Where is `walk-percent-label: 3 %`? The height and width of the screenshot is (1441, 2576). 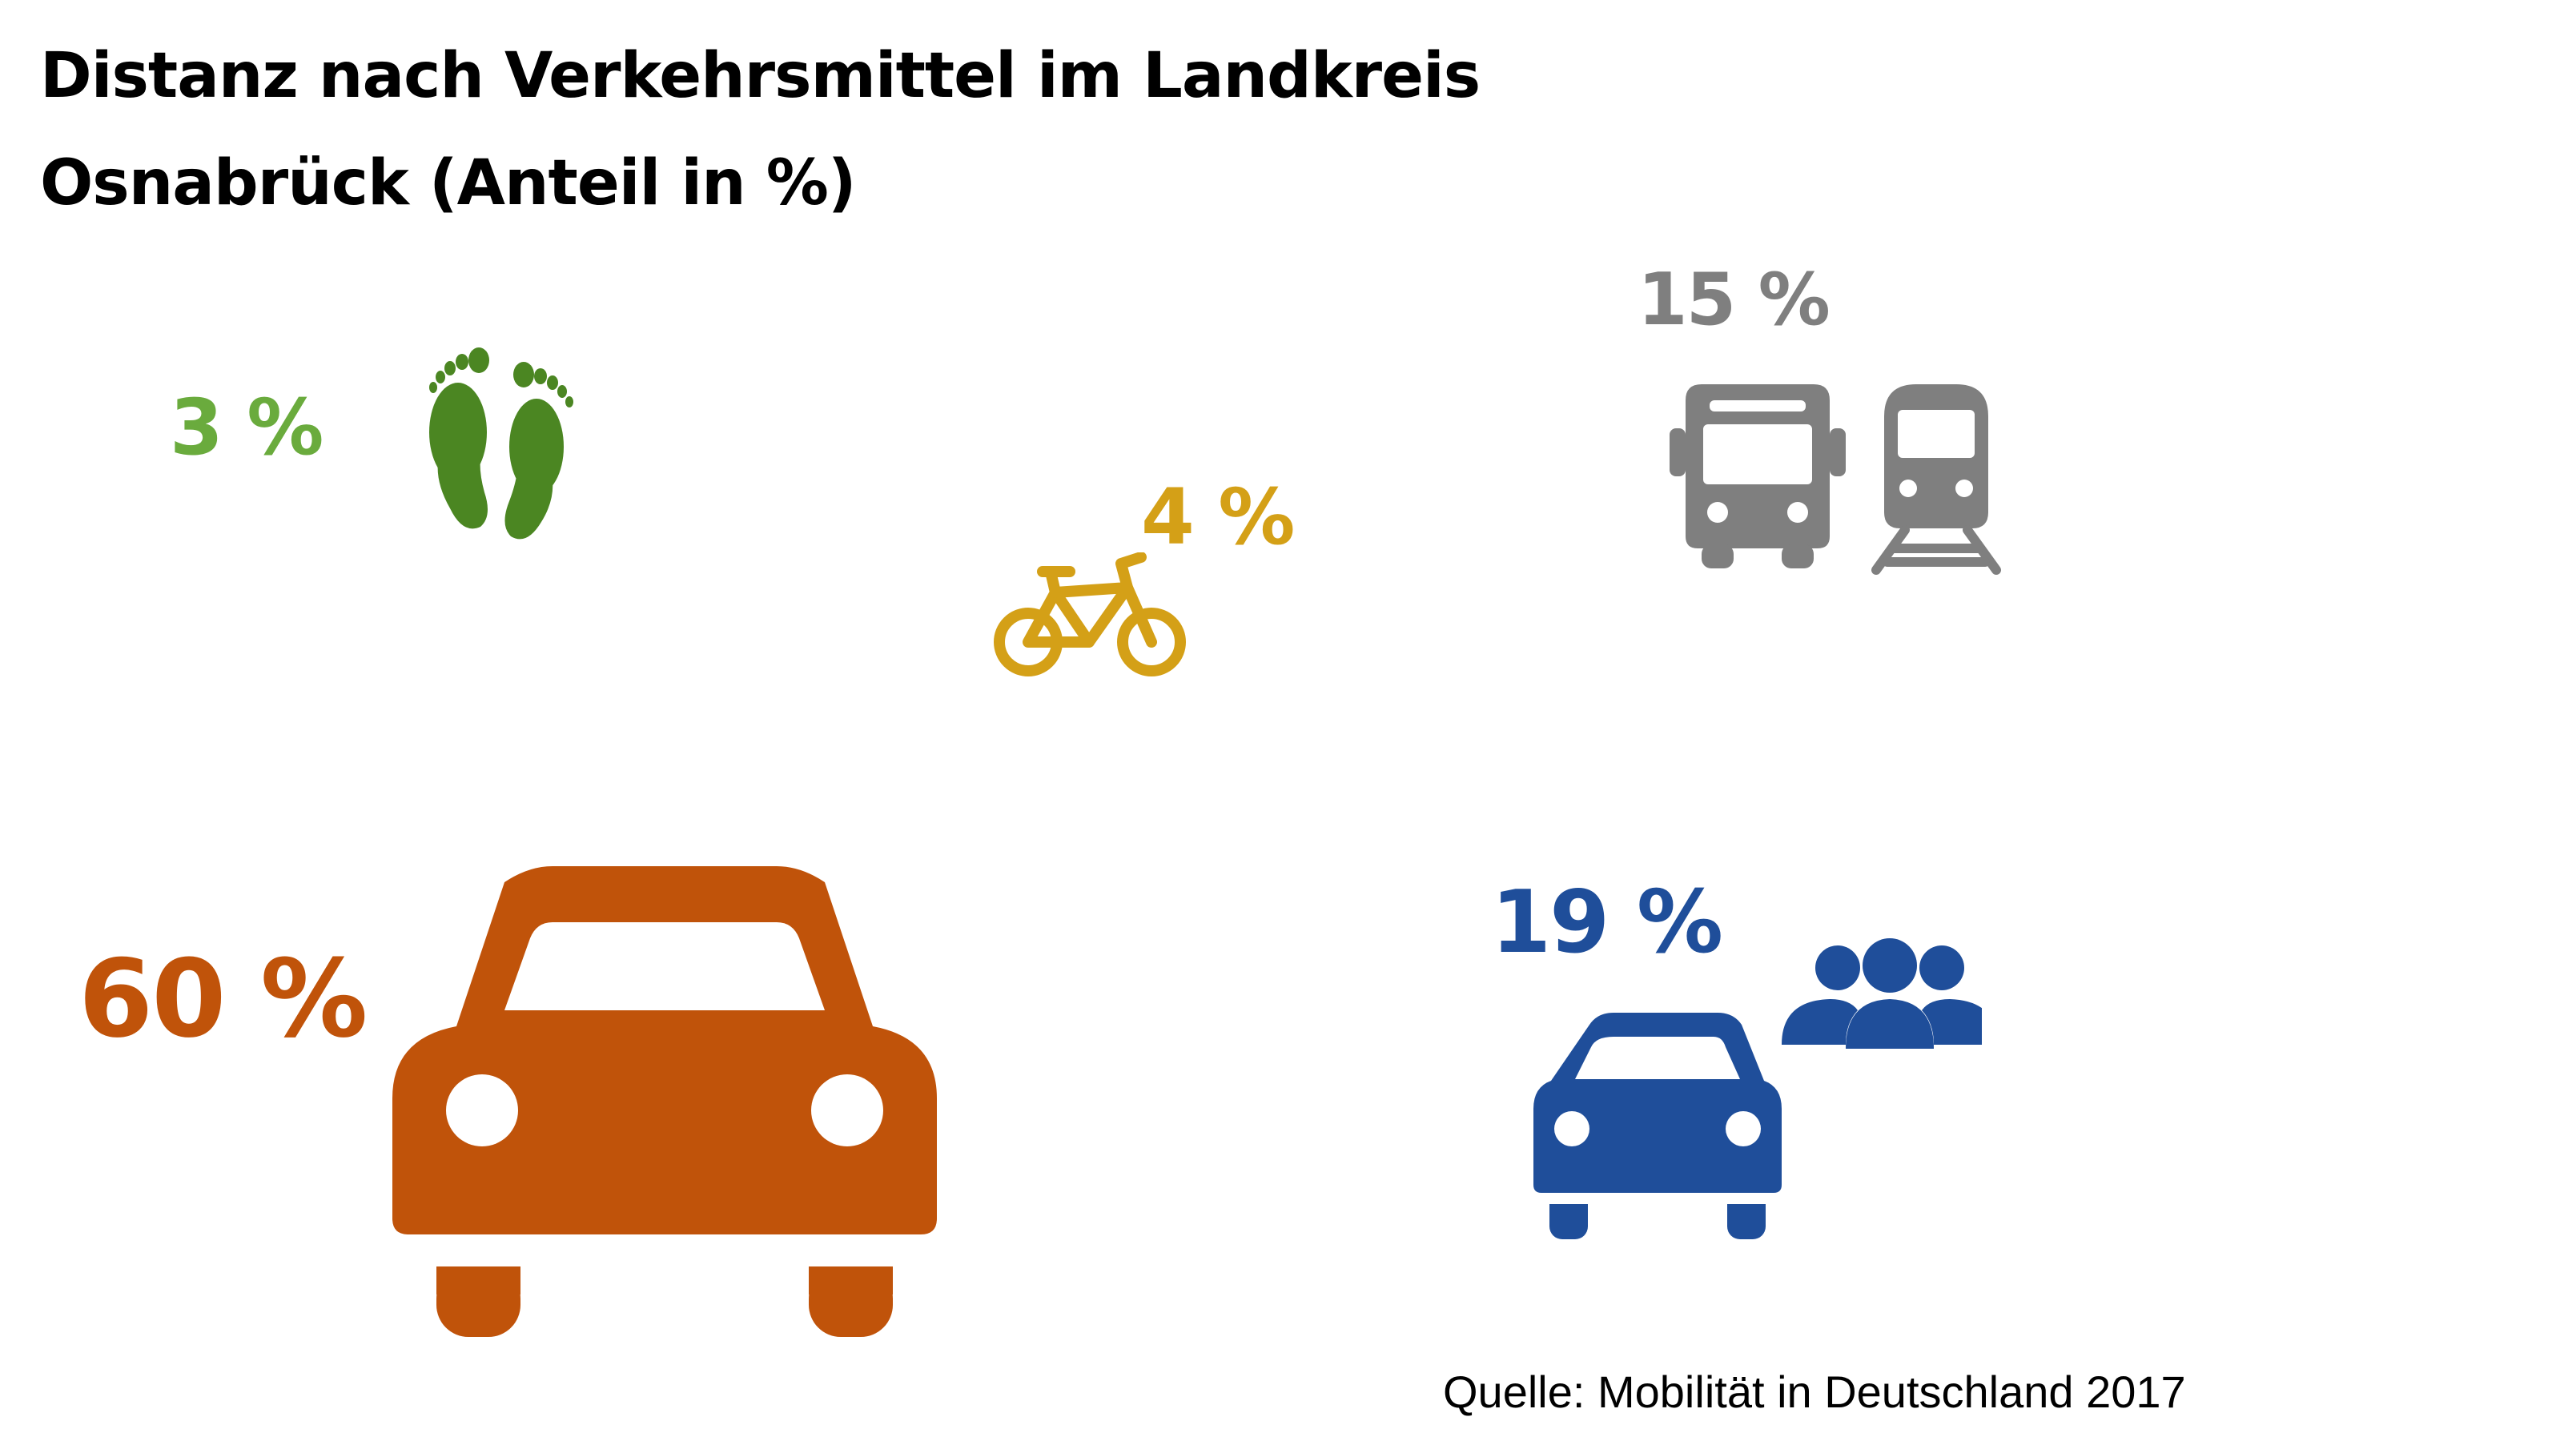
walk-percent-label: 3 % is located at coordinates (247, 427).